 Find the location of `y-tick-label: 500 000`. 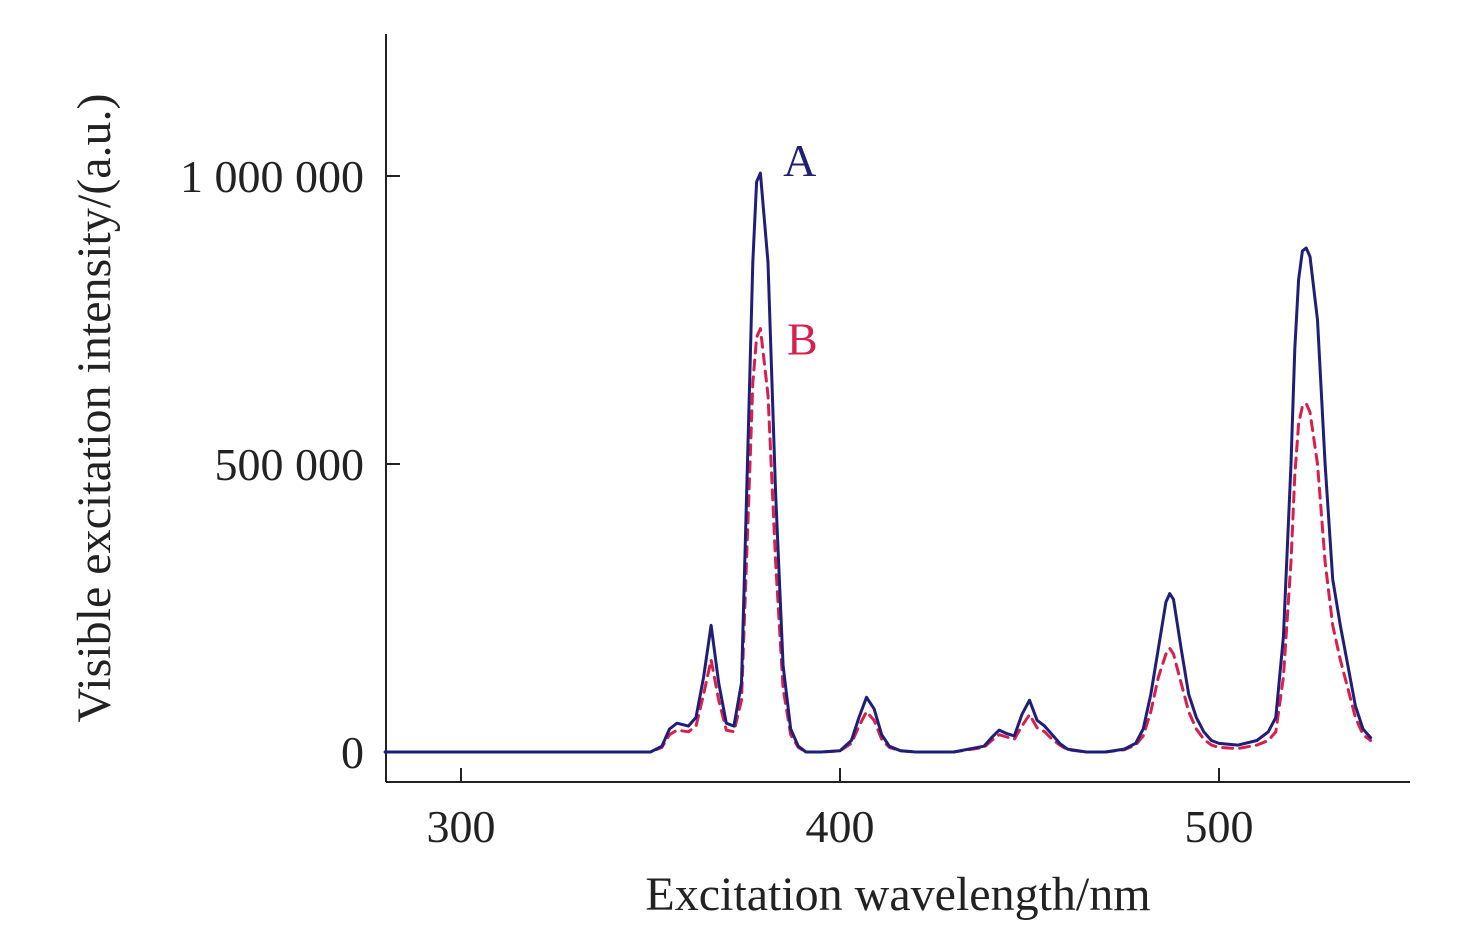

y-tick-label: 500 000 is located at coordinates (290, 464).